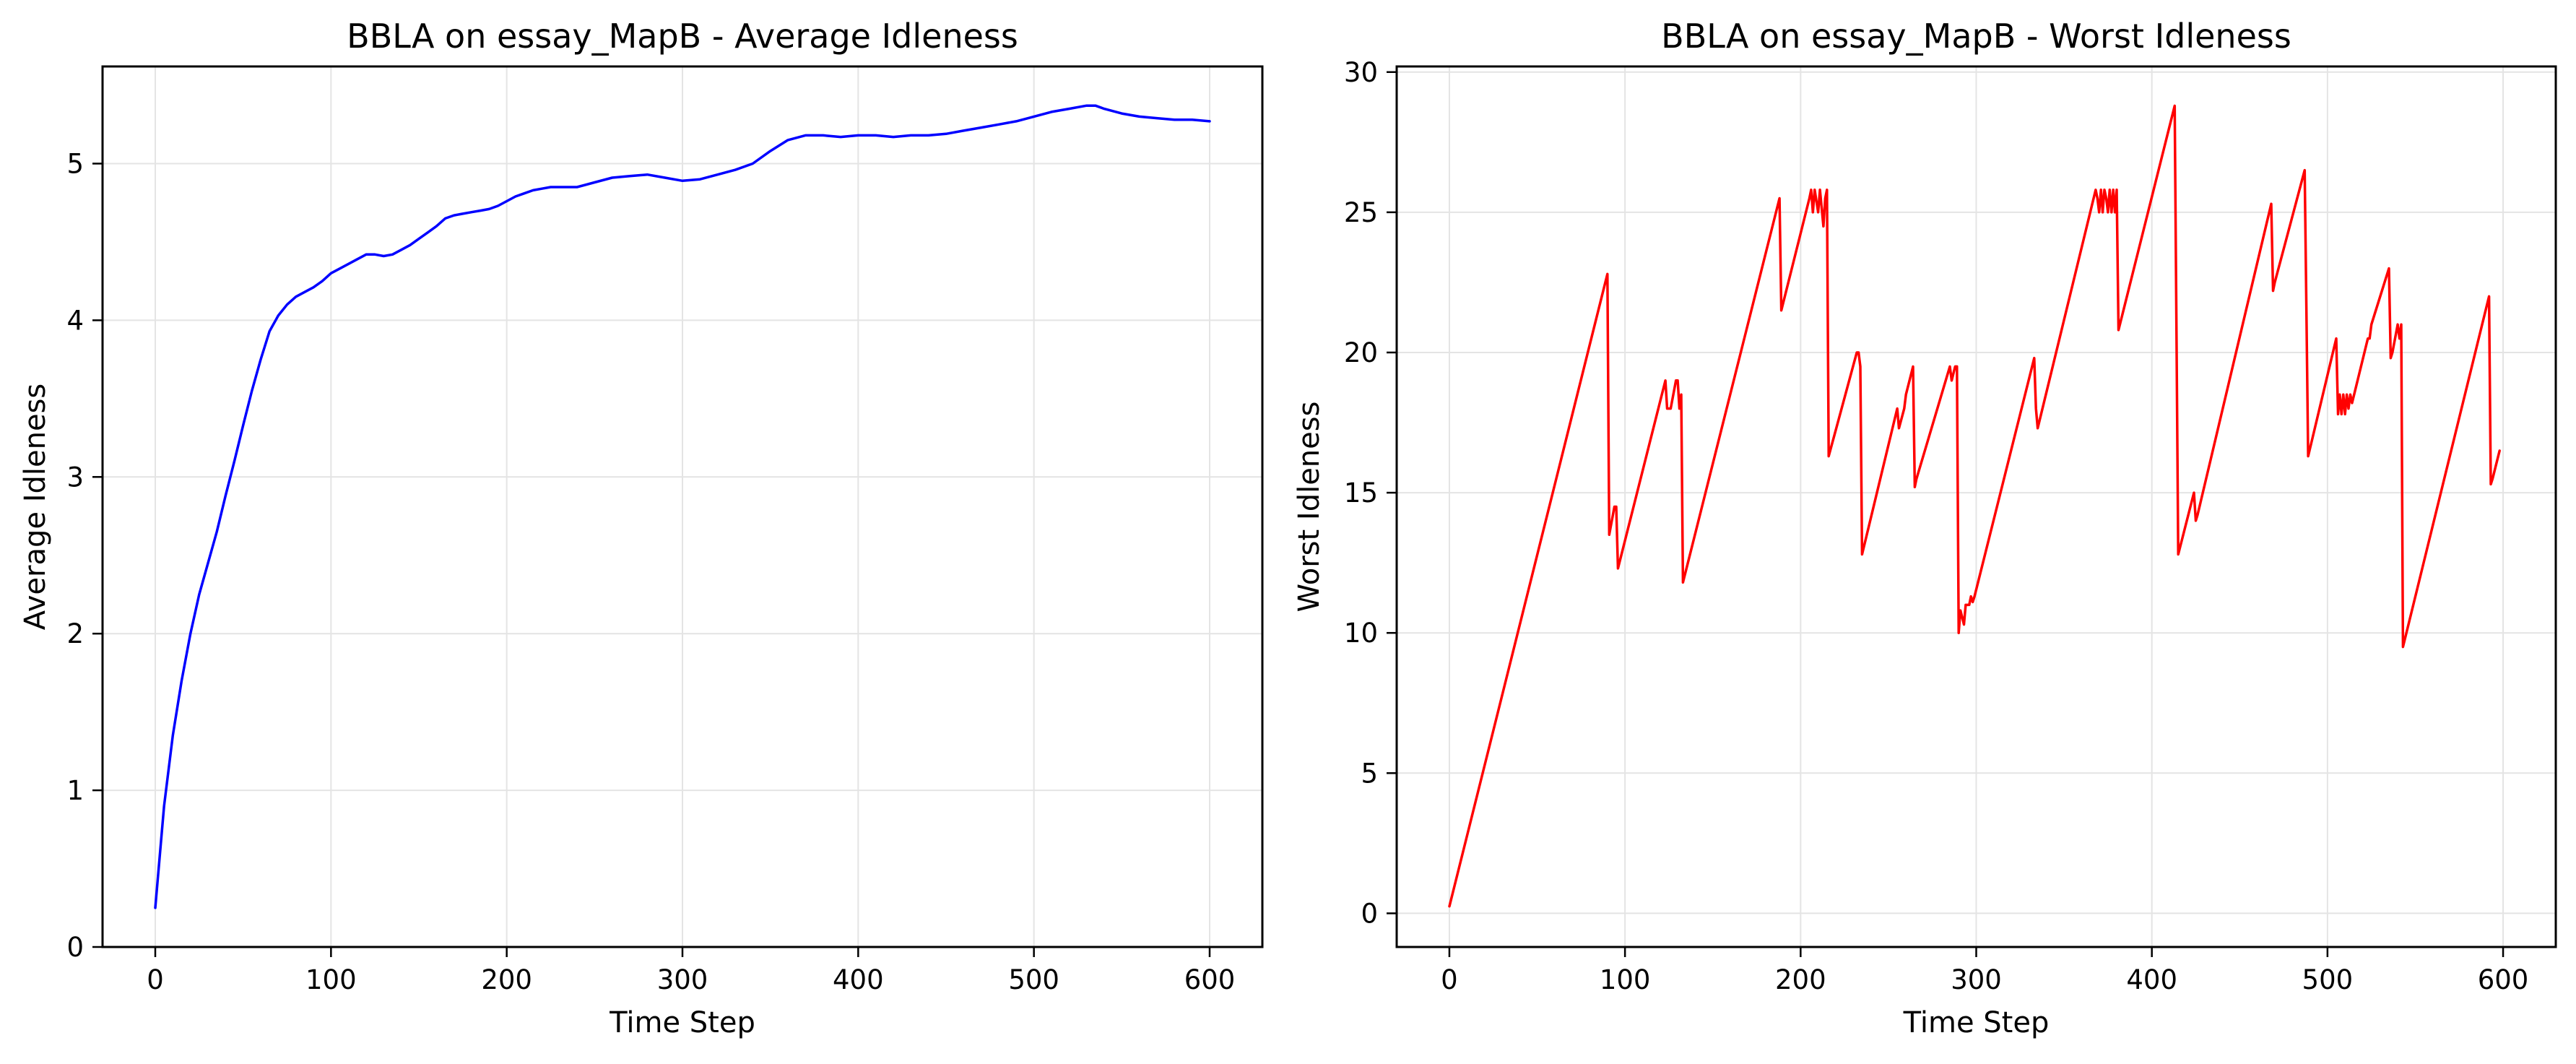 The height and width of the screenshot is (1064, 2576). What do you see at coordinates (1625, 979) in the screenshot?
I see `chart2-xtick-label: 100` at bounding box center [1625, 979].